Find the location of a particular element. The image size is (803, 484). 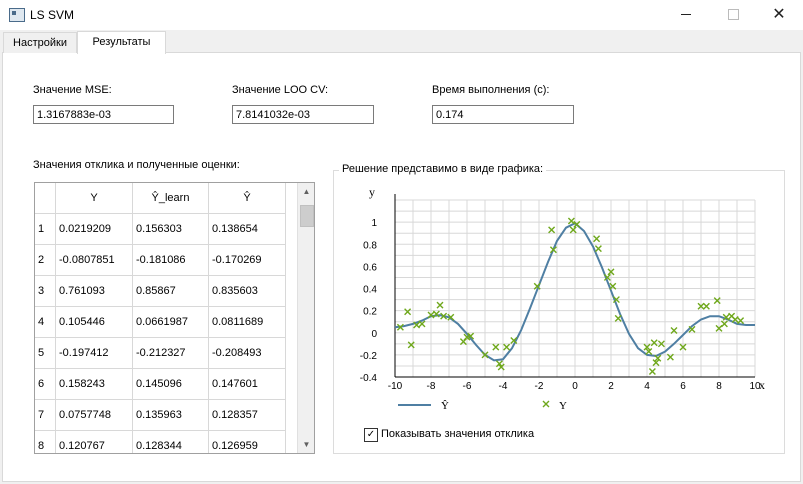

row-header: 8 is located at coordinates (45, 442).